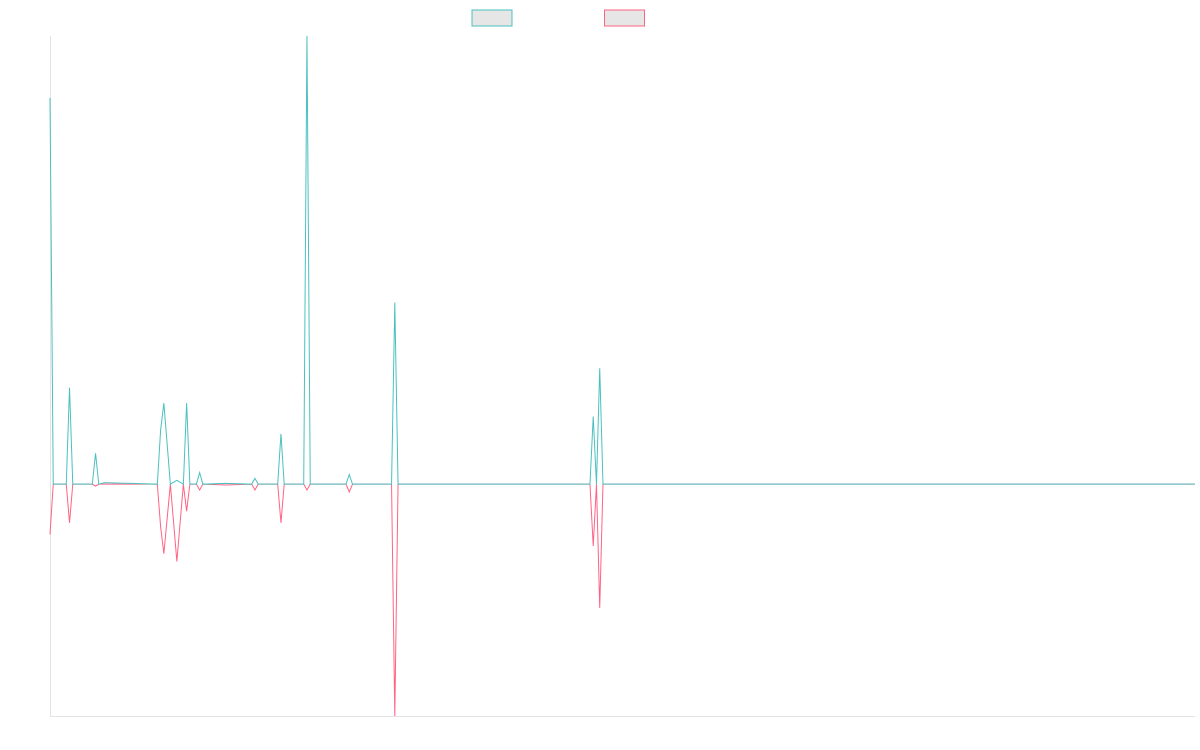 Image resolution: width=1200 pixels, height=750 pixels. I want to click on legend-swatch-series-b, so click(624, 18).